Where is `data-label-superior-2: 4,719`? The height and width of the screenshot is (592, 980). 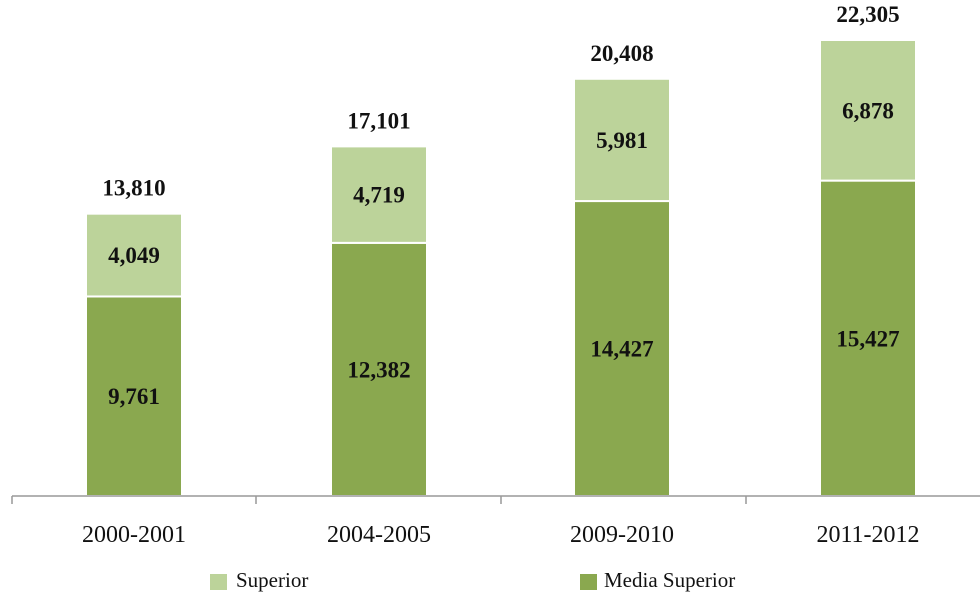
data-label-superior-2: 4,719 is located at coordinates (379, 195).